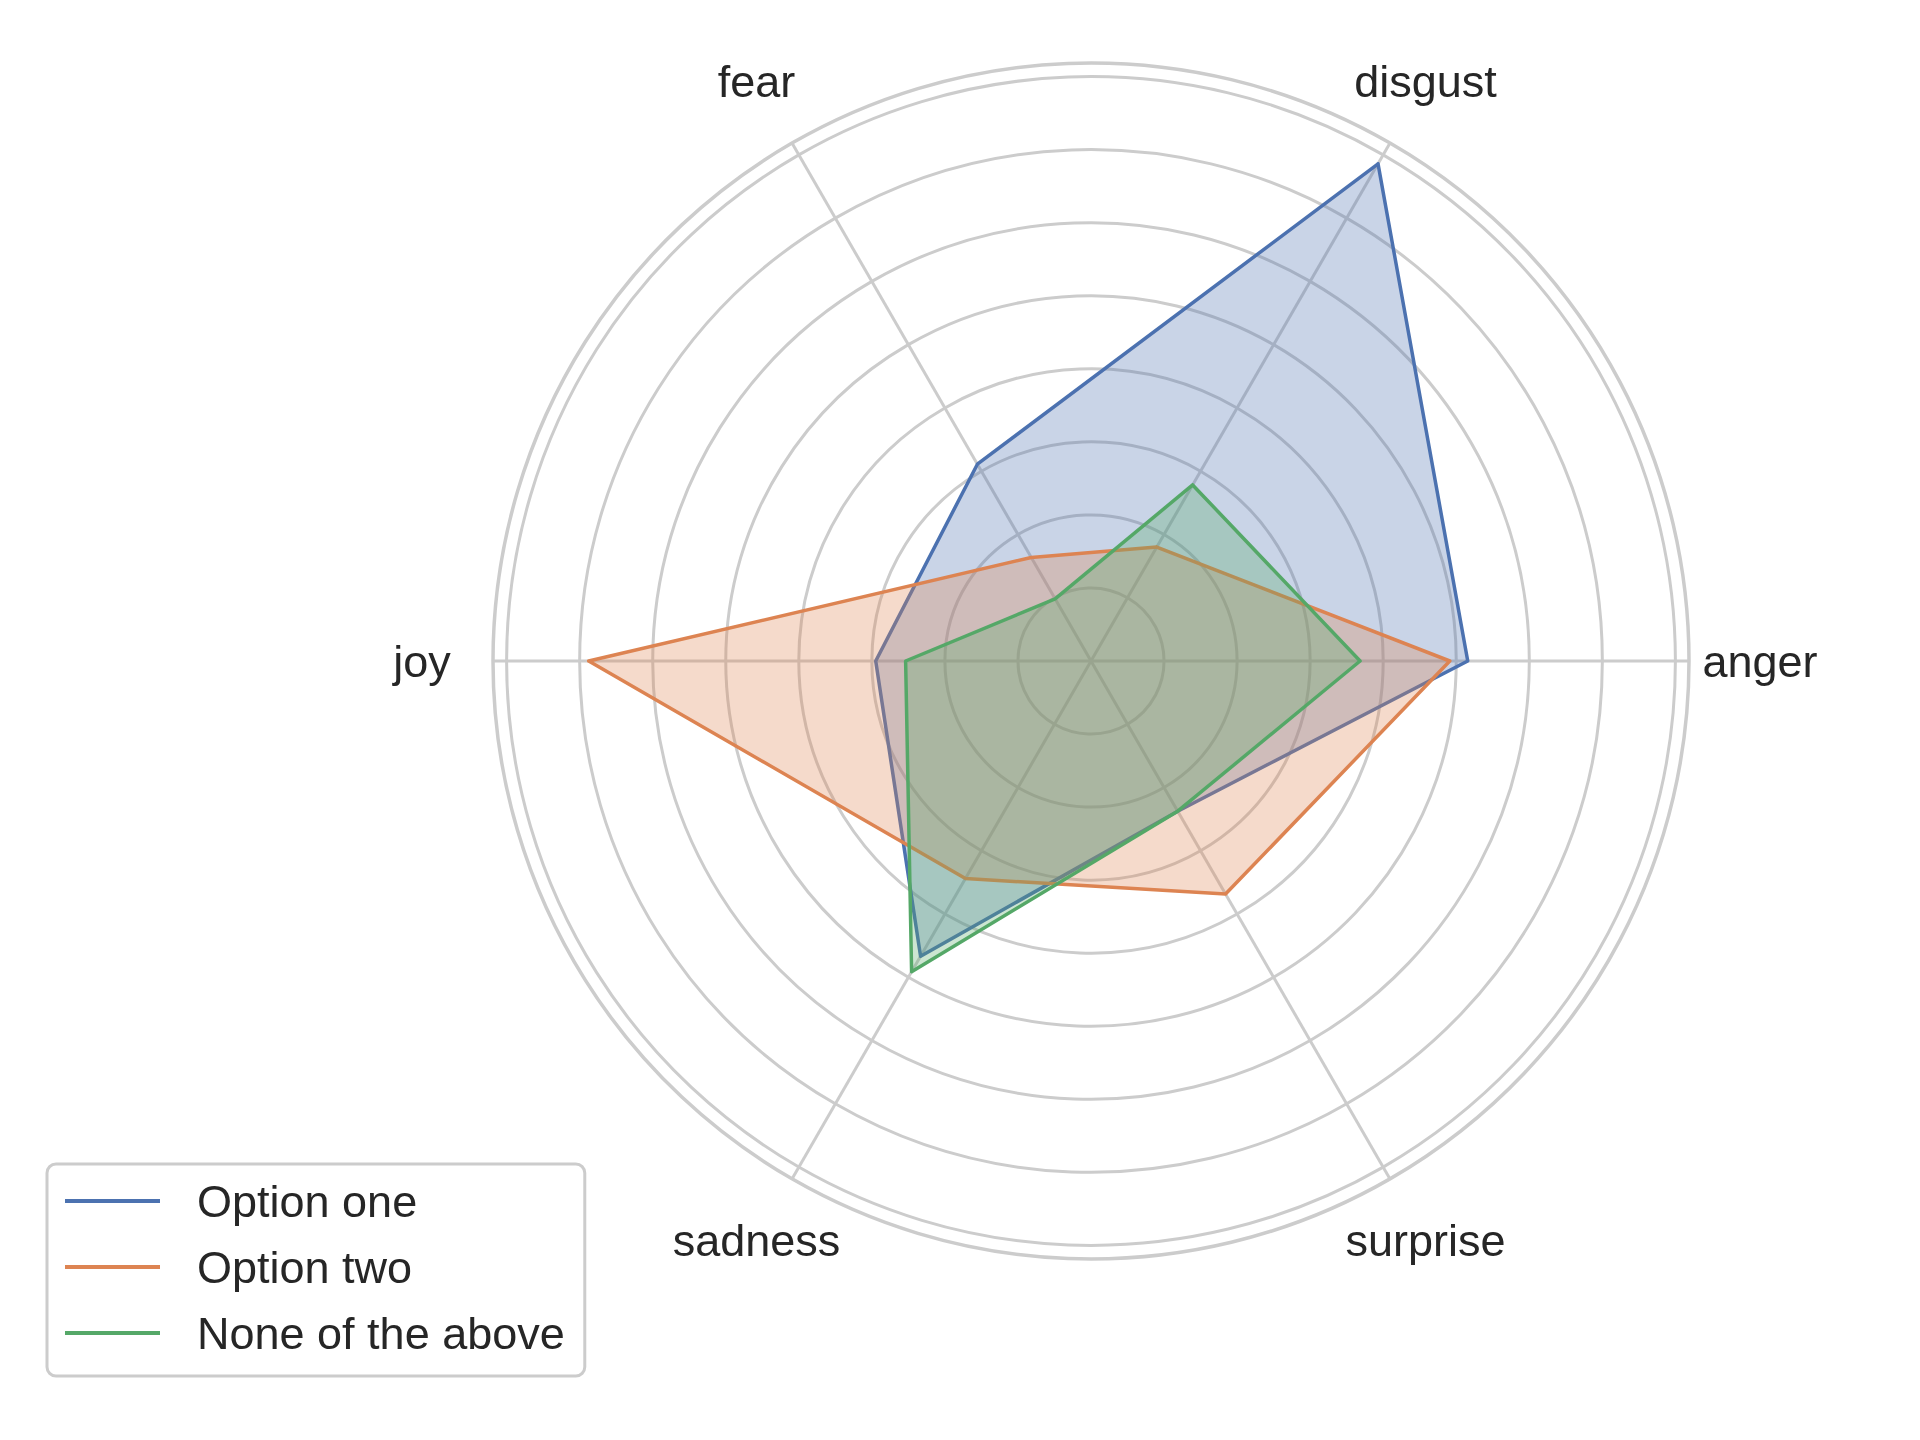 The image size is (1920, 1440). I want to click on spoke-label: surprise, so click(1425, 1240).